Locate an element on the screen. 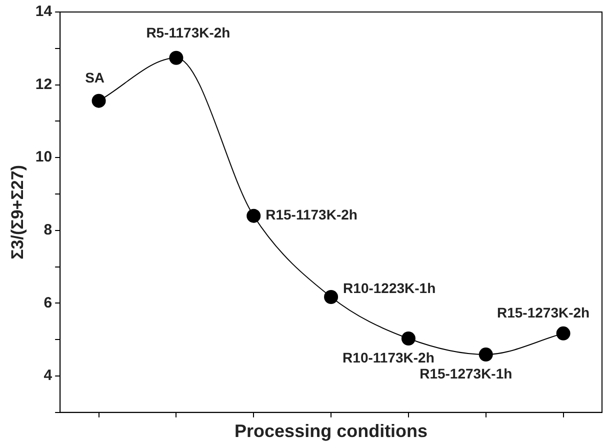  annotation: R15-1173K-2h is located at coordinates (312, 214).